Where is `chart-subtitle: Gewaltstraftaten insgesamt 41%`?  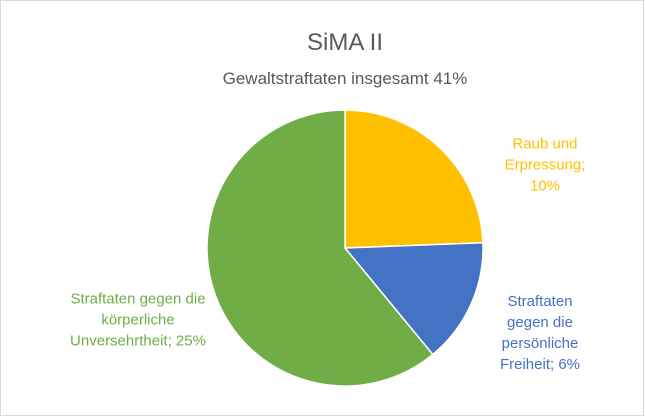
chart-subtitle: Gewaltstraftaten insgesamt 41% is located at coordinates (345, 78).